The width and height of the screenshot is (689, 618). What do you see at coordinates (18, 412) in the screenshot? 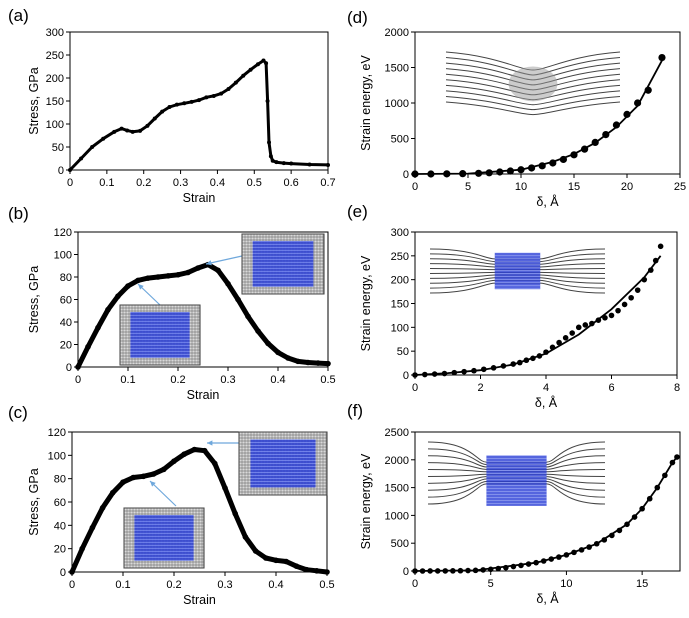
I see `panel-label: (c)` at bounding box center [18, 412].